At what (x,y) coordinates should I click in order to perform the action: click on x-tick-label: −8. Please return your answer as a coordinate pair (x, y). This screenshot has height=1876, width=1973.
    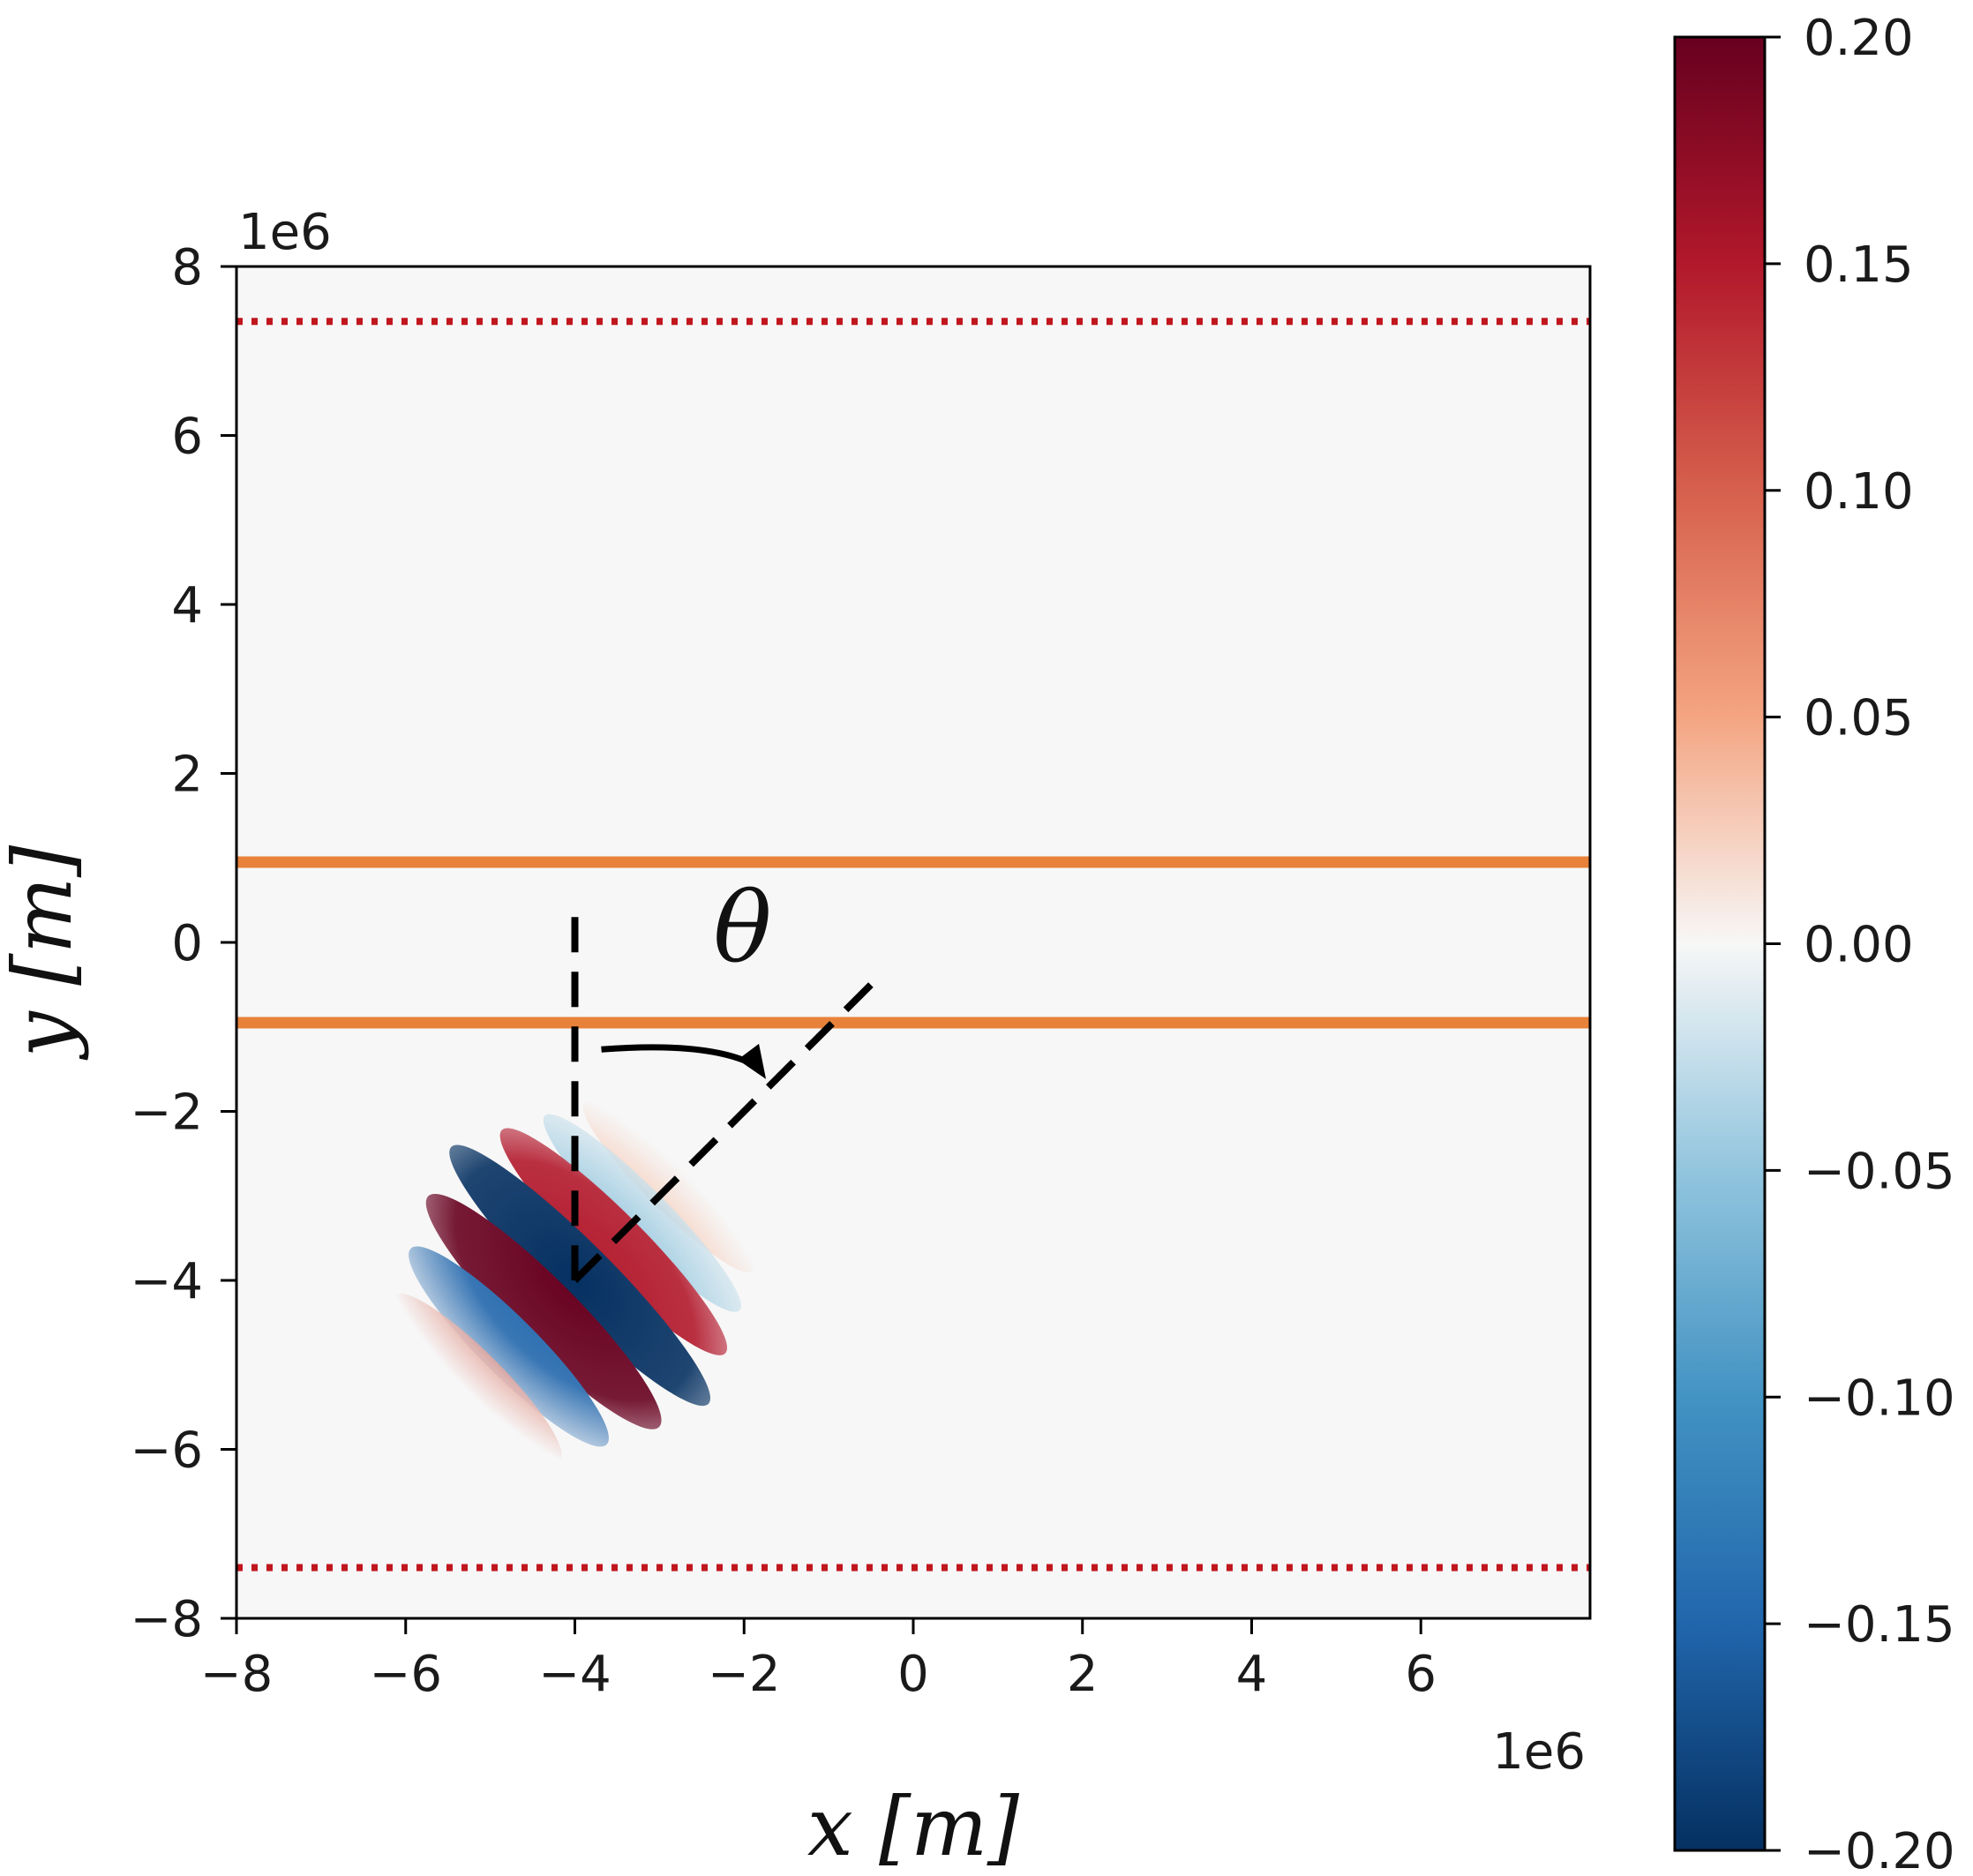
    Looking at the image, I should click on (237, 1675).